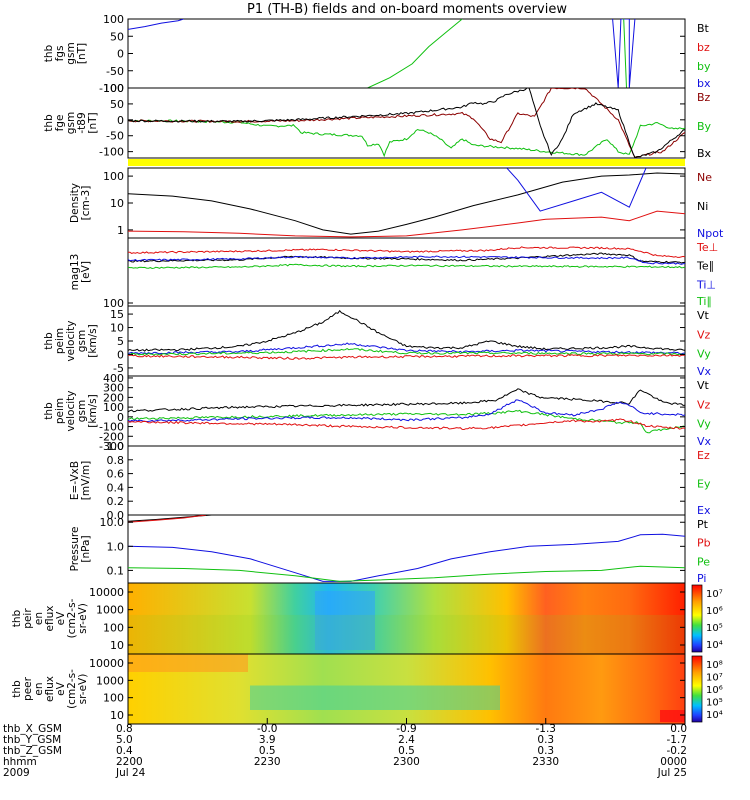  I want to click on y-axis-label: -t89, so click(82, 122).